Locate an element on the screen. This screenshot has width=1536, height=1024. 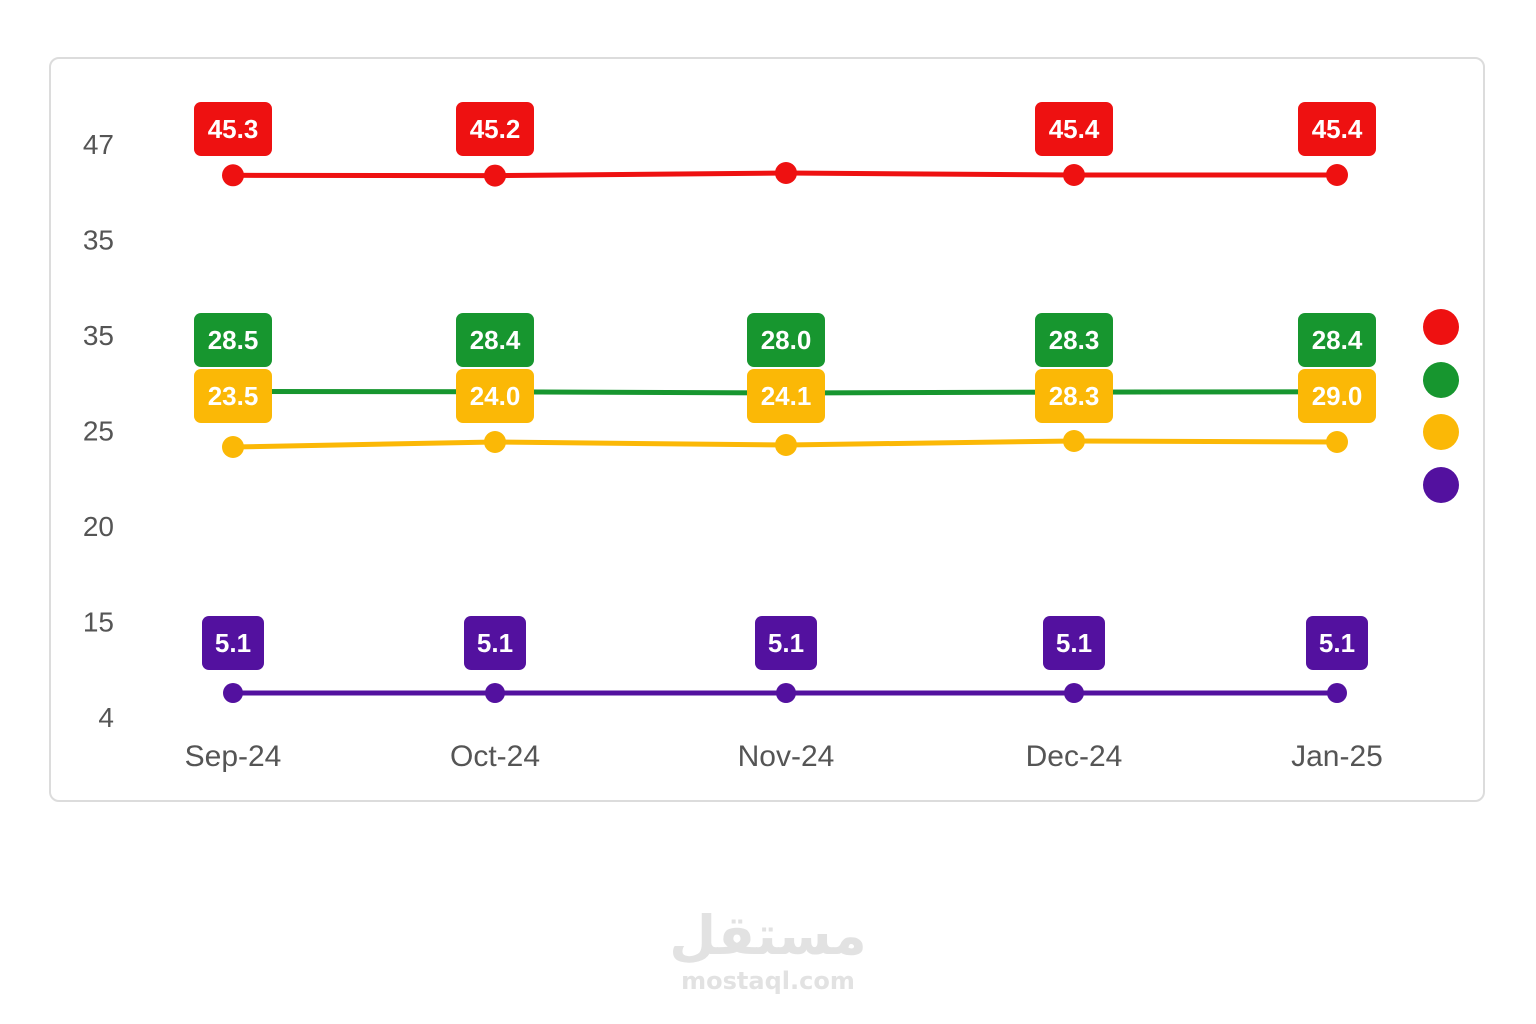
watermark-latin-text: mostaql.com is located at coordinates (768, 981).